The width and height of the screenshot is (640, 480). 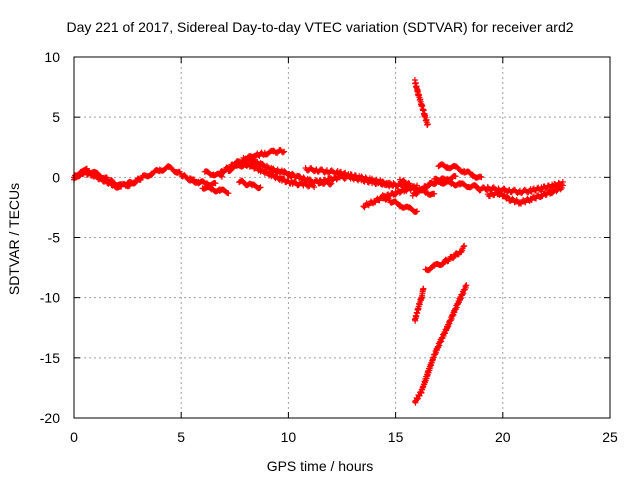 What do you see at coordinates (14, 239) in the screenshot?
I see `y-axis-label: SDTVAR / TECUs` at bounding box center [14, 239].